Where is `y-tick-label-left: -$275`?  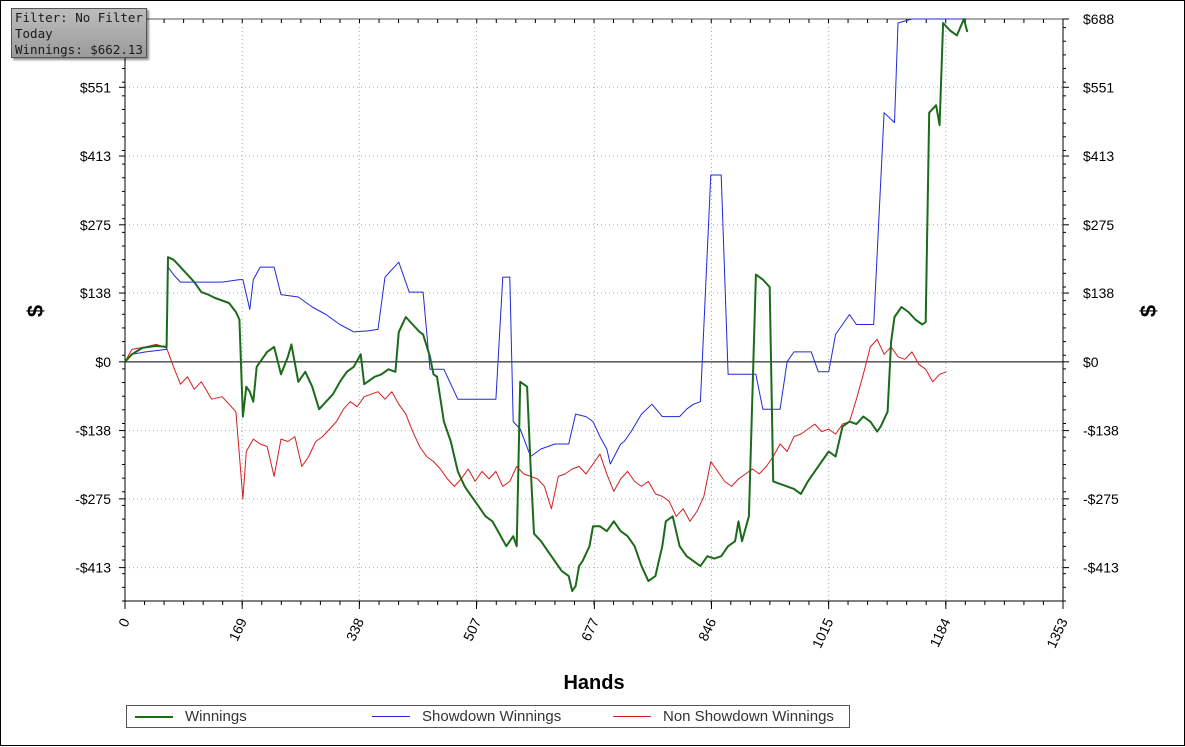 y-tick-label-left: -$275 is located at coordinates (93, 499).